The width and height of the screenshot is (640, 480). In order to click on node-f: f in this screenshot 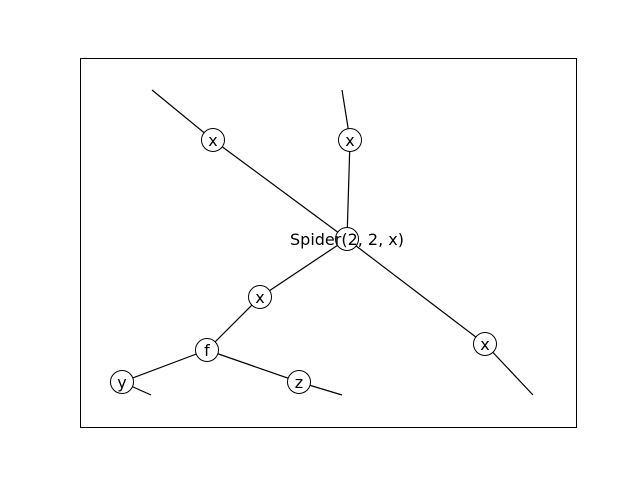, I will do `click(207, 350)`.